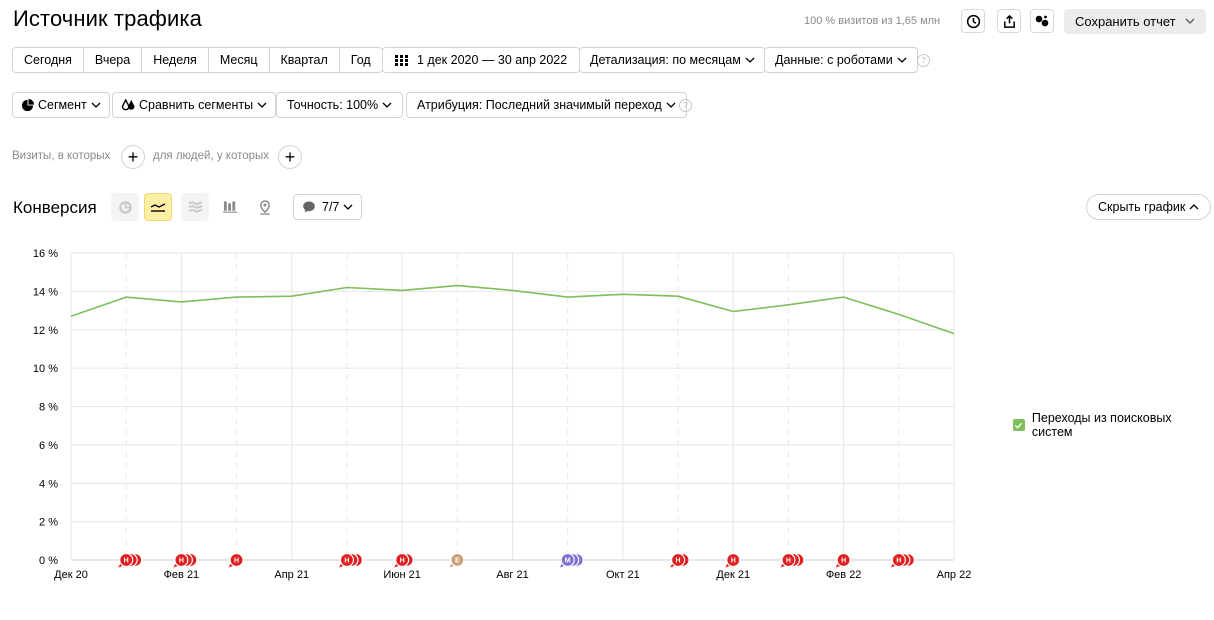 This screenshot has width=1214, height=620. Describe the element at coordinates (1009, 21) in the screenshot. I see `export-button` at that location.